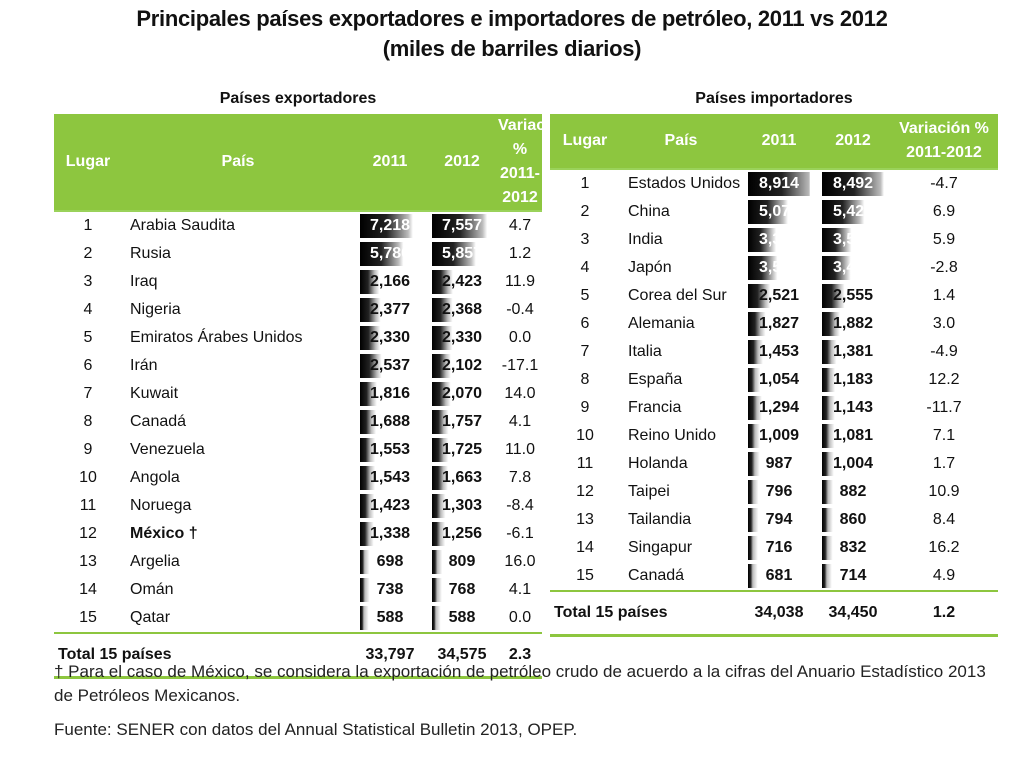 This screenshot has width=1024, height=768. I want to click on total-v2012: 34,575, so click(462, 655).